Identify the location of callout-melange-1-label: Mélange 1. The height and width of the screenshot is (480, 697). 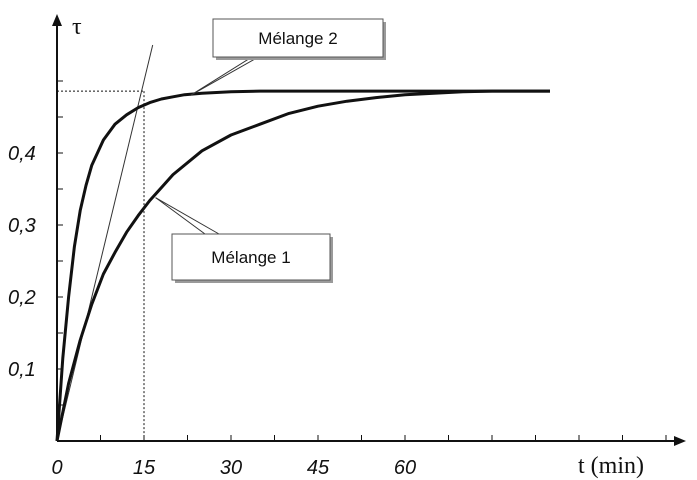
(250, 257).